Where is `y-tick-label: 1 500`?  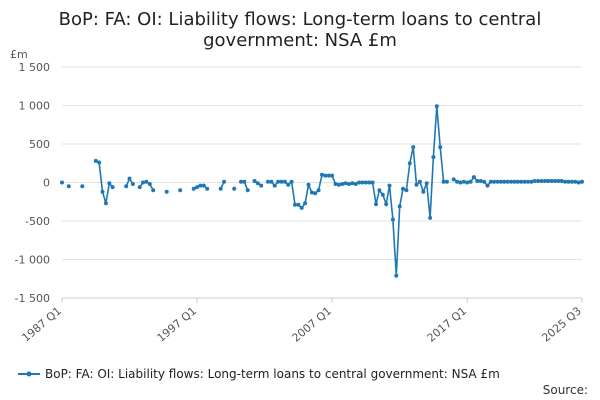
y-tick-label: 1 500 is located at coordinates (35, 67).